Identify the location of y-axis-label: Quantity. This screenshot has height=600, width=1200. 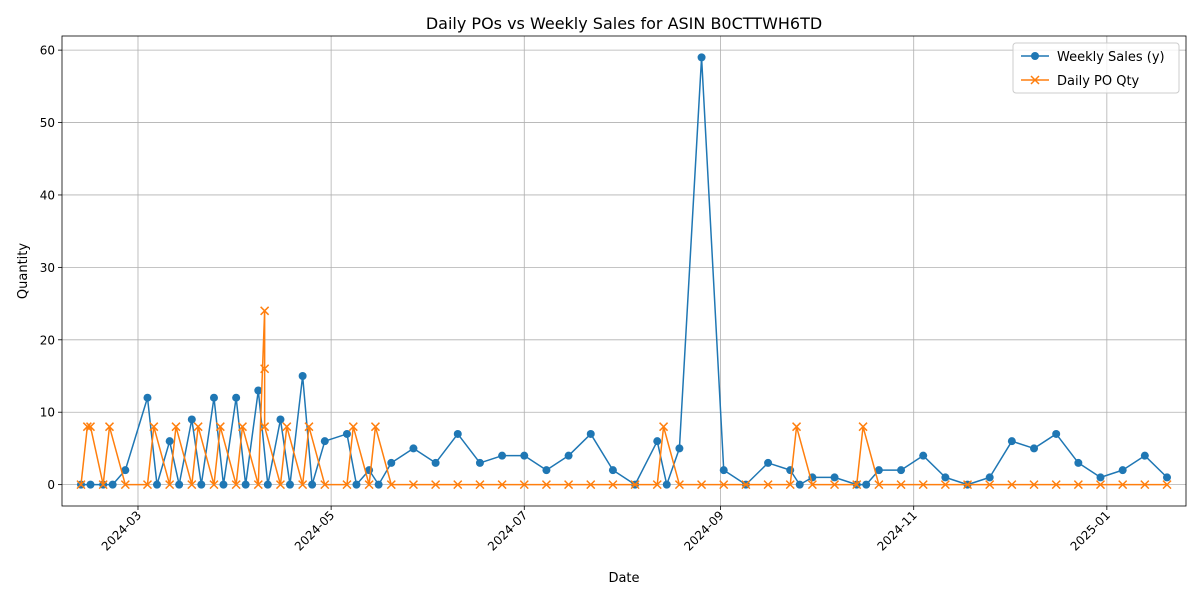
(23, 271).